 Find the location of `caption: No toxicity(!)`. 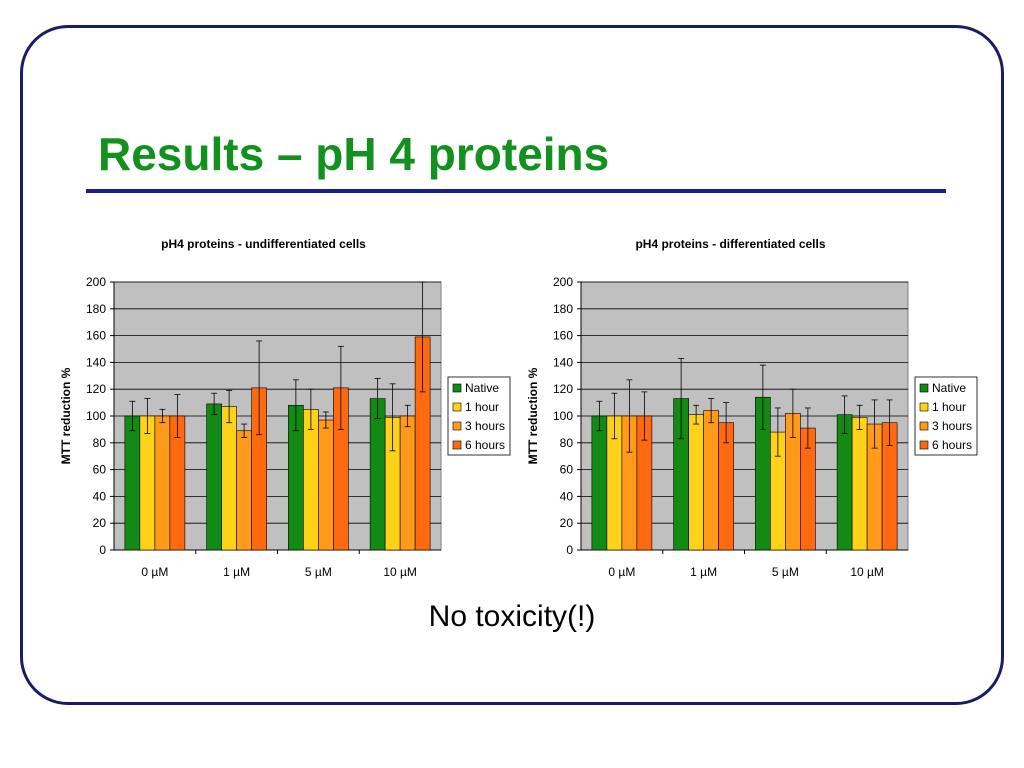

caption: No toxicity(!) is located at coordinates (512, 616).